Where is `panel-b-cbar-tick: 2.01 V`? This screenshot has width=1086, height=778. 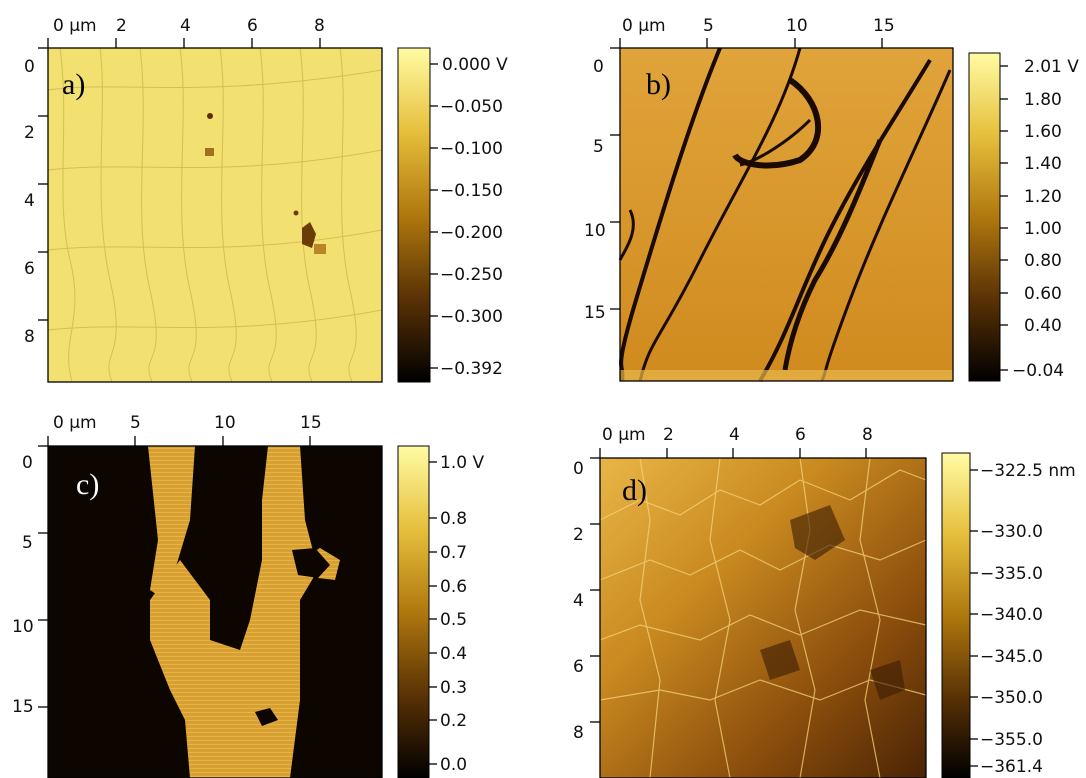
panel-b-cbar-tick: 2.01 V is located at coordinates (1051, 67).